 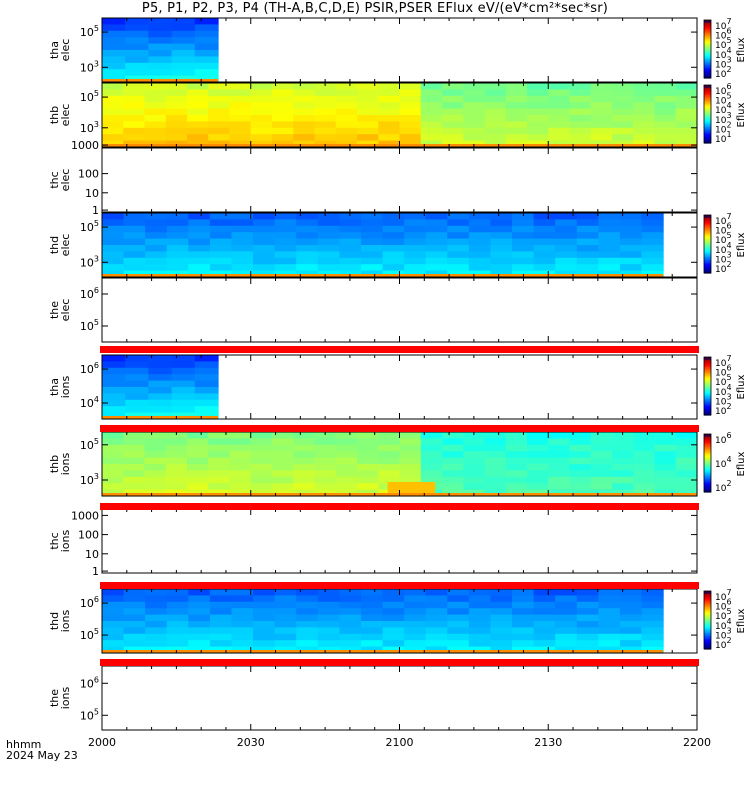 I want to click on panel-label-thd-elec: thdelec, so click(x=60, y=245).